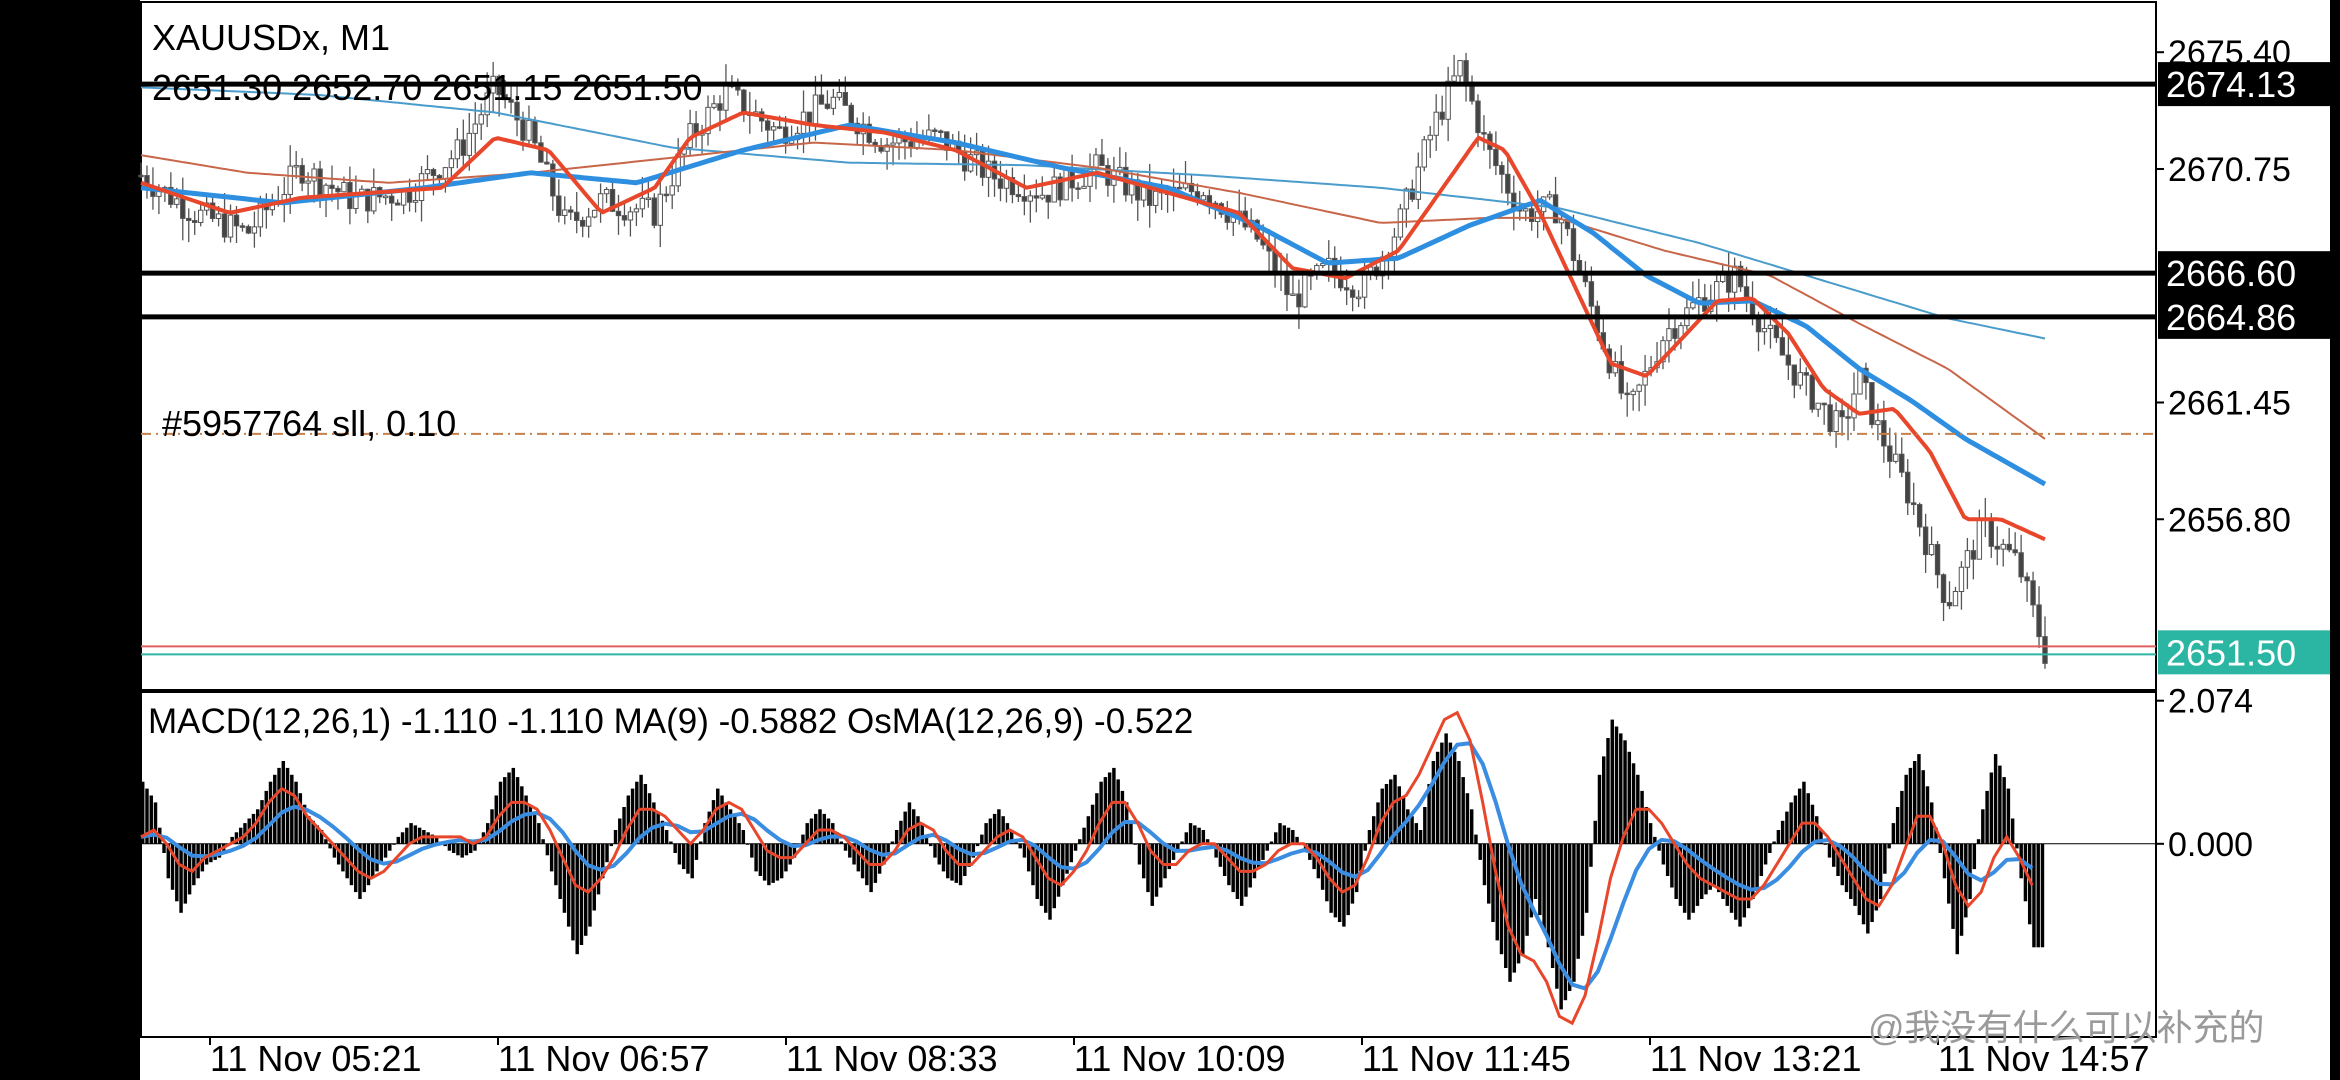 Image resolution: width=2340 pixels, height=1080 pixels. Describe the element at coordinates (2210, 702) in the screenshot. I see `macd-tick-label: 2.074` at that location.